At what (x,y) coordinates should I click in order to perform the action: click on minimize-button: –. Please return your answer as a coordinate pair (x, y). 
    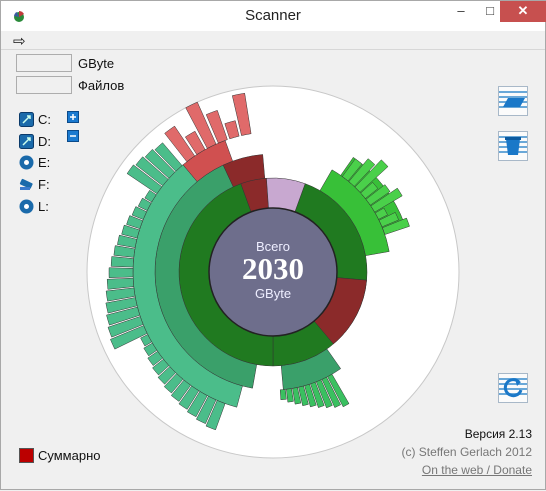
    Looking at the image, I should click on (461, 10).